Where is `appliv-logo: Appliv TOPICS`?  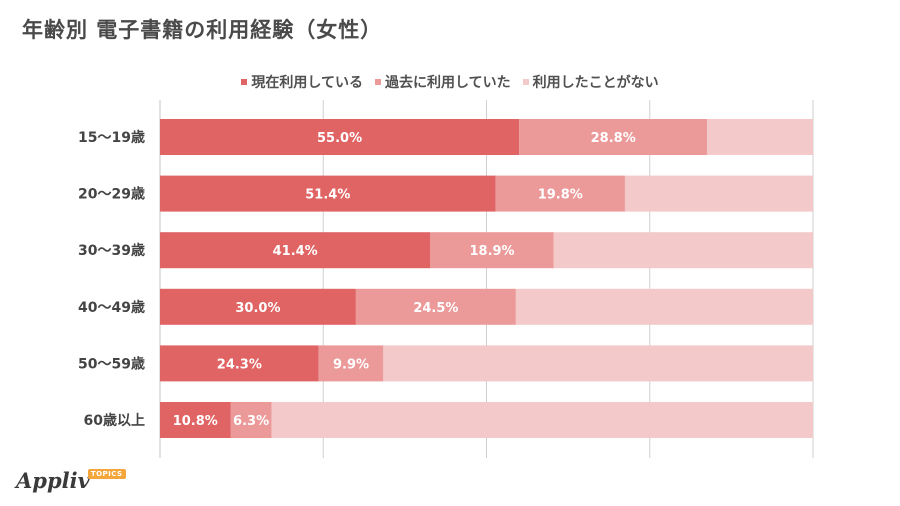 appliv-logo: Appliv TOPICS is located at coordinates (72, 480).